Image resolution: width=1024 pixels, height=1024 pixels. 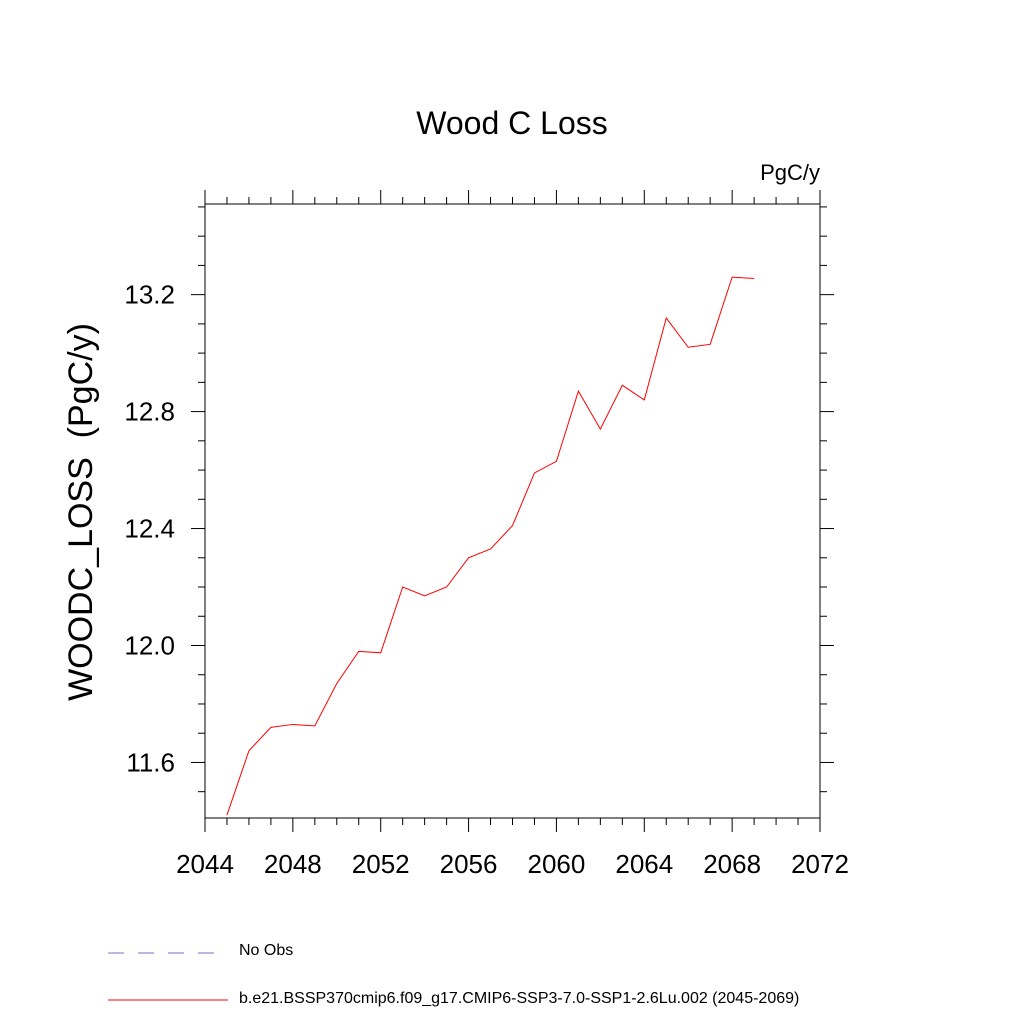 What do you see at coordinates (149, 529) in the screenshot?
I see `y-tick-label: 12.4` at bounding box center [149, 529].